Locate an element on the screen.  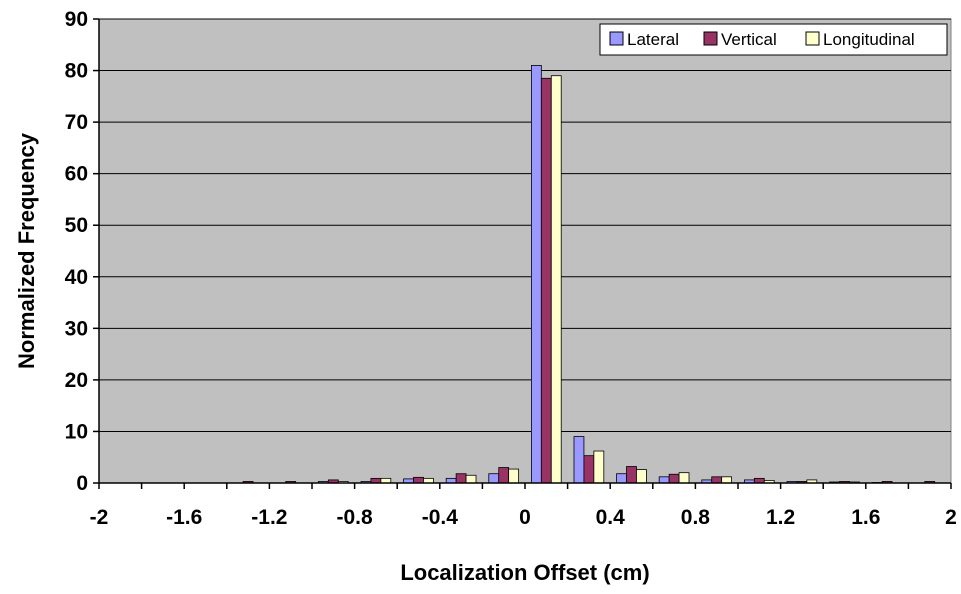
legend-swatch-vertical is located at coordinates (710, 38).